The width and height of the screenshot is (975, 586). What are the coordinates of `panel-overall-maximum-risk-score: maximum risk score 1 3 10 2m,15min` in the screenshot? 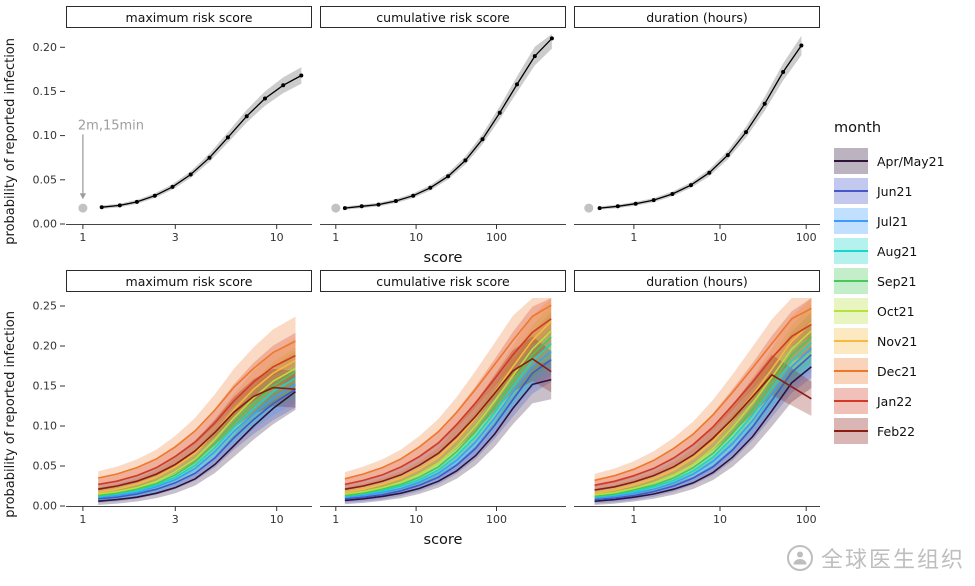 It's located at (189, 127).